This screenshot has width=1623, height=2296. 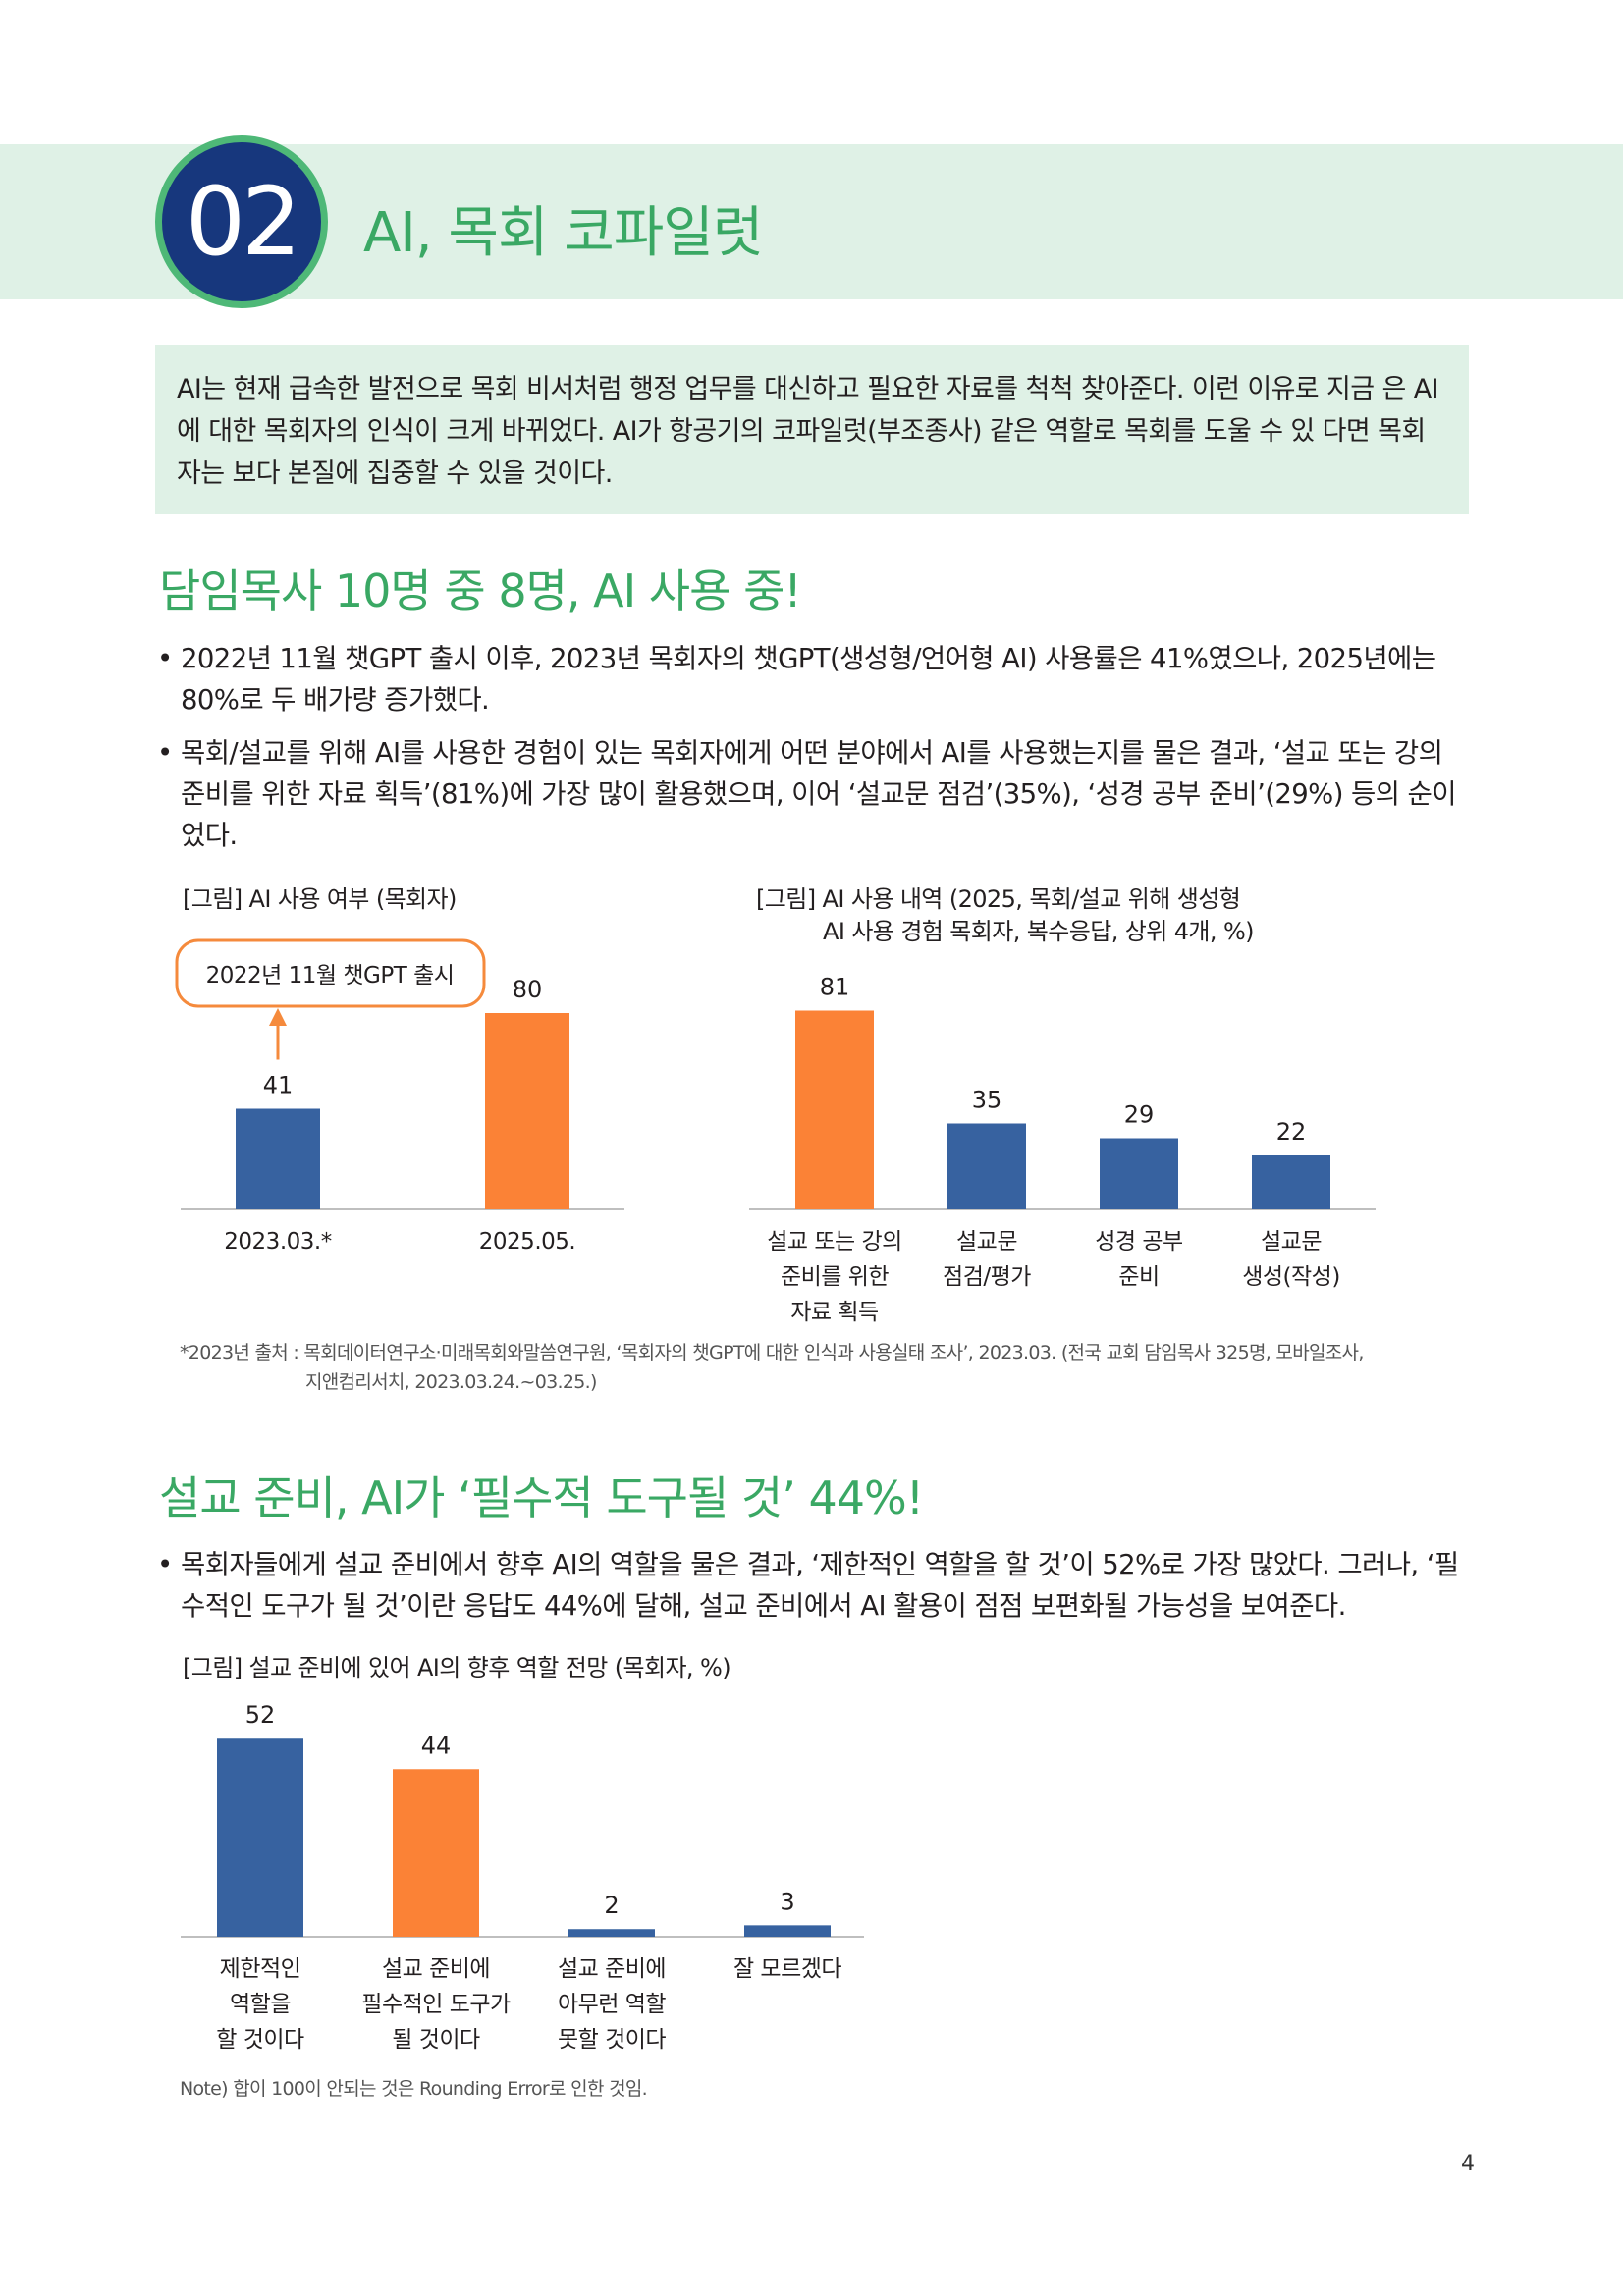 What do you see at coordinates (1291, 1277) in the screenshot?
I see `category-label-4-line-2: 생성(작성)` at bounding box center [1291, 1277].